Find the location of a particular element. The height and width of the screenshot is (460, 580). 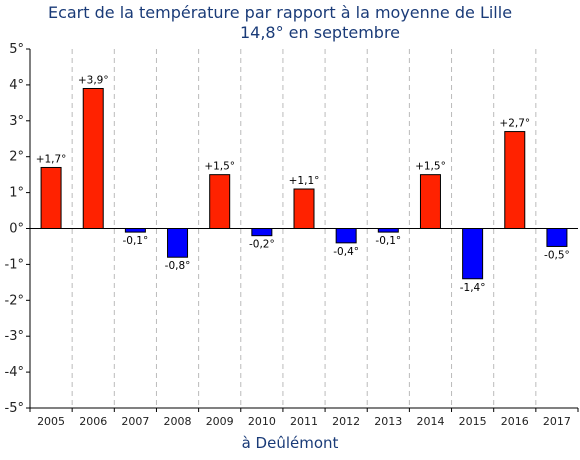

data-label: -0,5° is located at coordinates (557, 255).